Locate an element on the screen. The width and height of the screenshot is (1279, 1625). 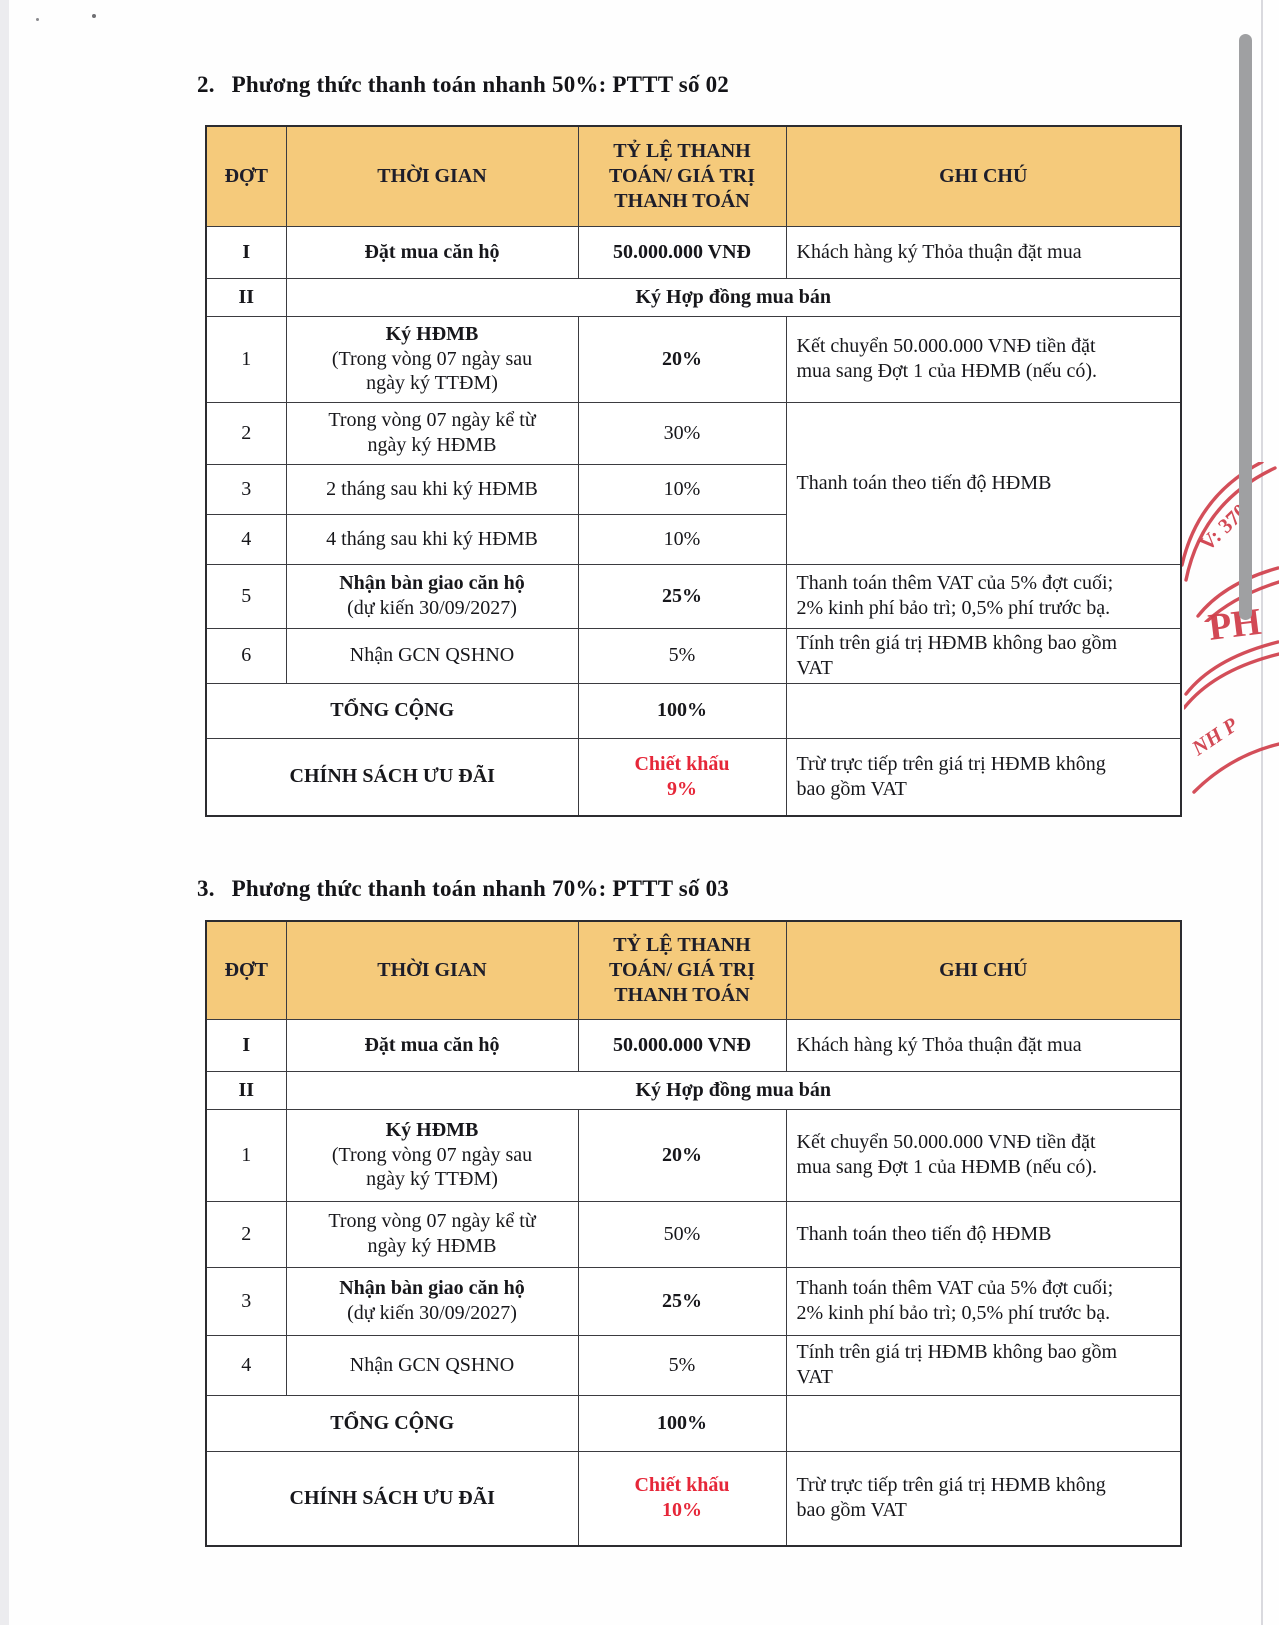
table-cell: Chiết khấu 9% is located at coordinates (682, 777).